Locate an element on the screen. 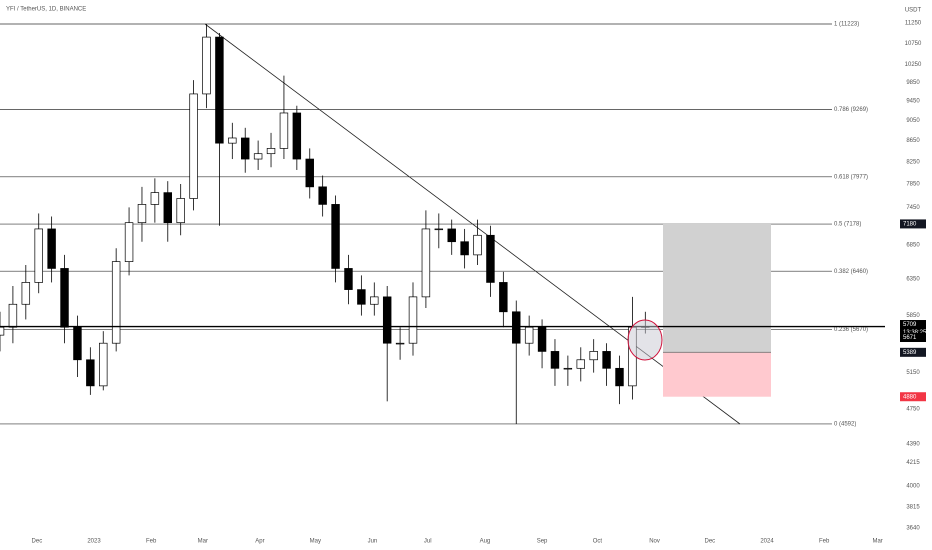 The width and height of the screenshot is (932, 550). price-tag: 7180 is located at coordinates (910, 224).